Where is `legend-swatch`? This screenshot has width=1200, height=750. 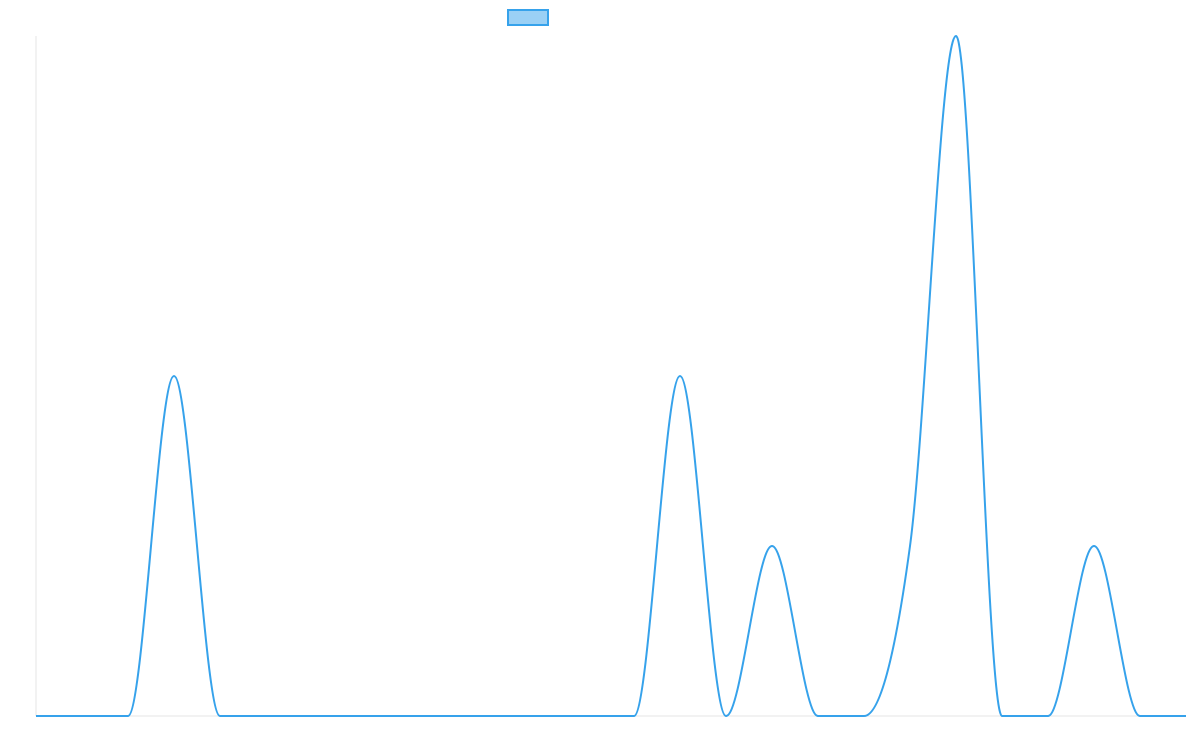 legend-swatch is located at coordinates (528, 17).